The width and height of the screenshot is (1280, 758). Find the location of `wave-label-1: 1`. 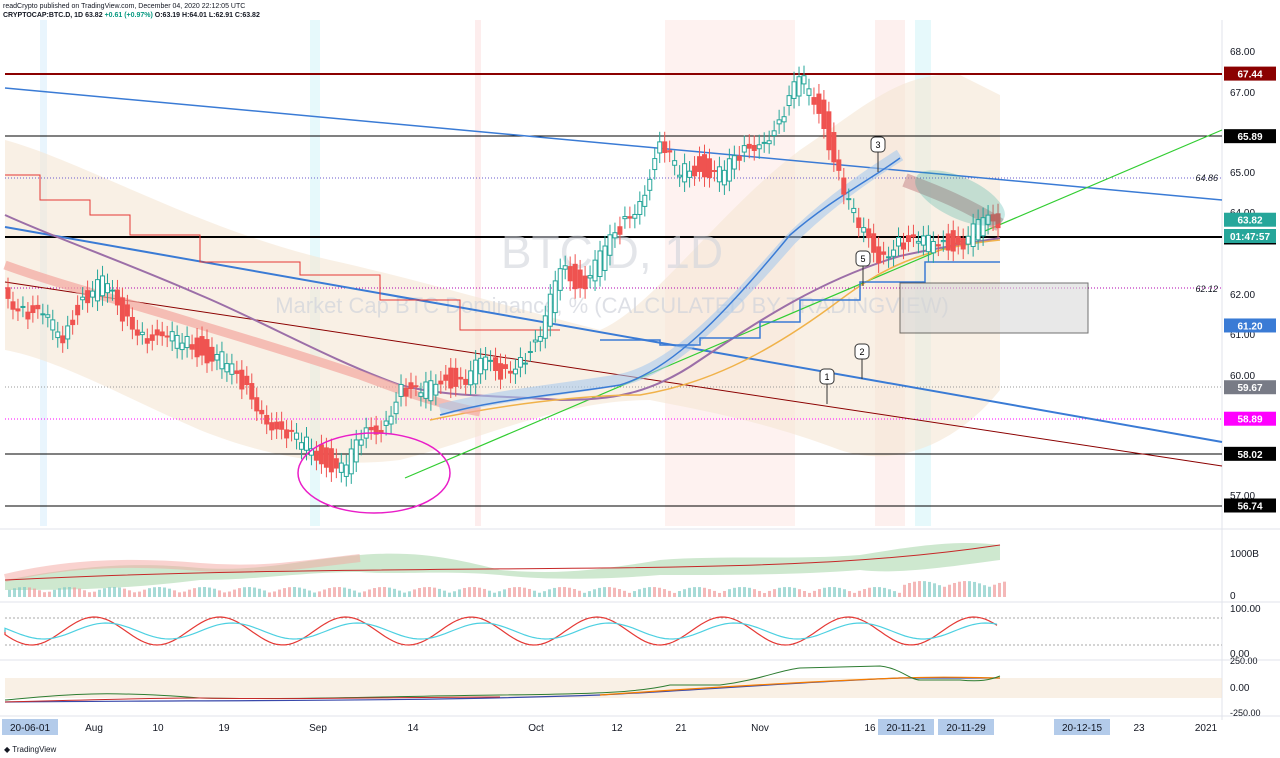

wave-label-1: 1 is located at coordinates (827, 386).